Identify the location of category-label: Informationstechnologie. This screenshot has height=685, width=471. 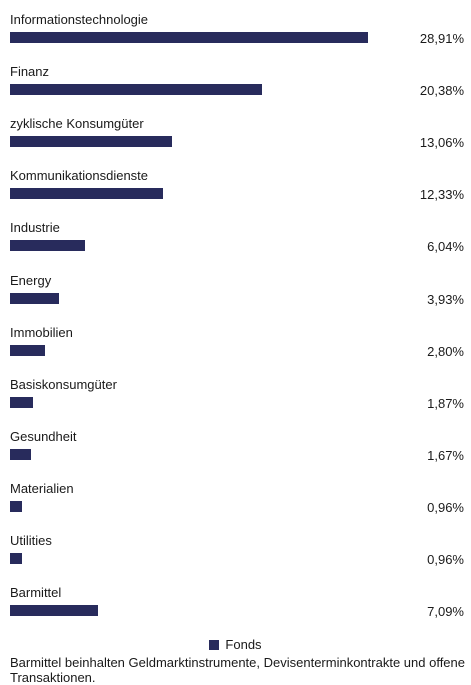
(79, 19).